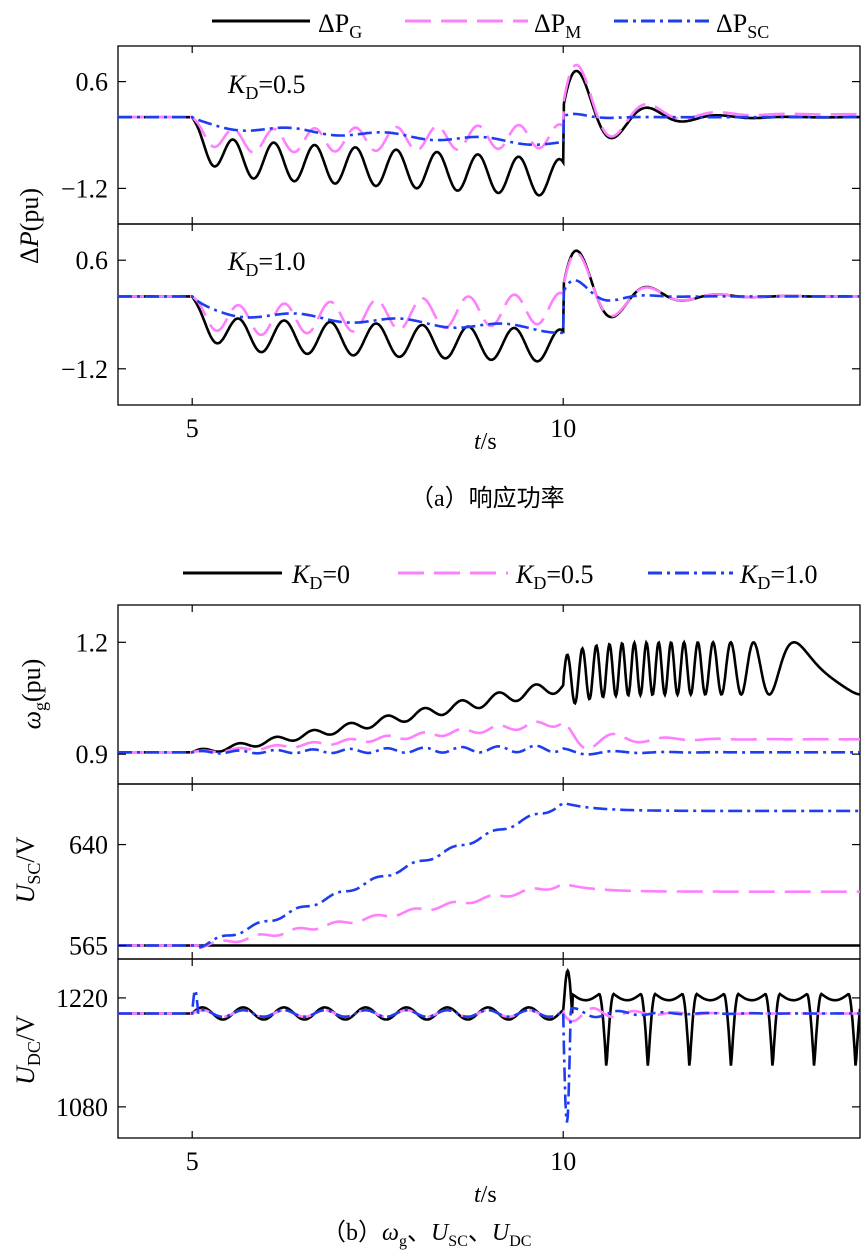 Image resolution: width=862 pixels, height=1254 pixels. I want to click on ytick-label-b-omega-1: 0.9, so click(92, 754).